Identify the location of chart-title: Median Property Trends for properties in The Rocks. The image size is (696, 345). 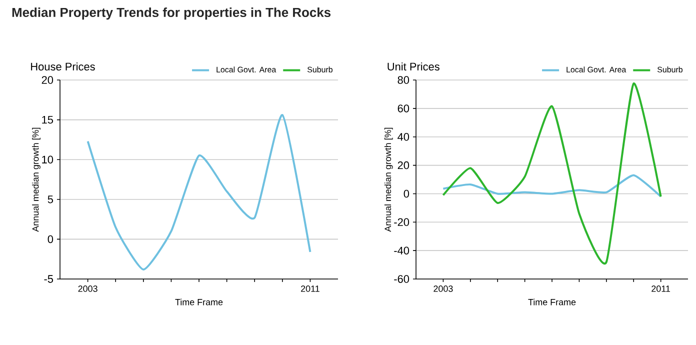
(171, 14).